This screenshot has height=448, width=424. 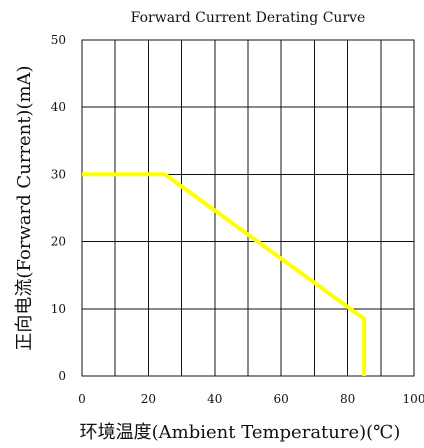 I want to click on chart-title: Forward Current Derating Curve, so click(x=248, y=18).